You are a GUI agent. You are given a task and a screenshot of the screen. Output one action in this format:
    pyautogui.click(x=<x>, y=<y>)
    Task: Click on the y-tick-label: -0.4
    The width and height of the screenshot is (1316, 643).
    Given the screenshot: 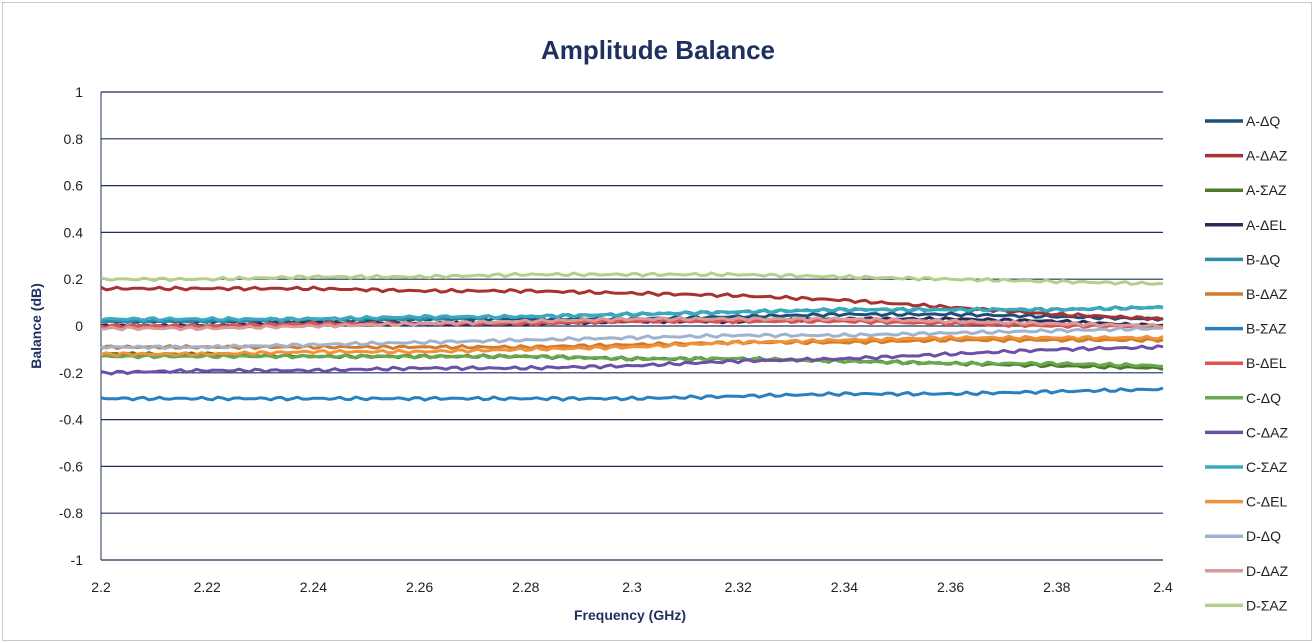 What is the action you would take?
    pyautogui.click(x=71, y=420)
    